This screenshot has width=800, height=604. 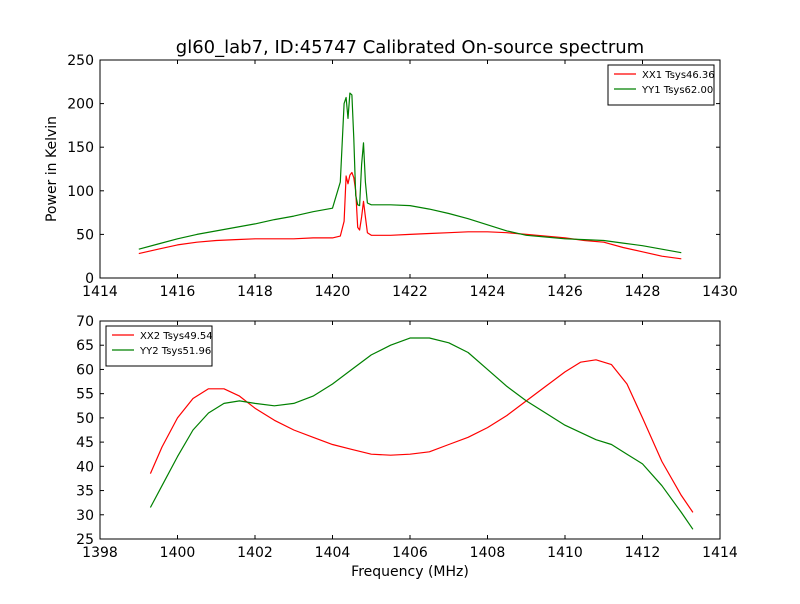 What do you see at coordinates (677, 90) in the screenshot?
I see `legend-entry: YY1 Tsys62.00` at bounding box center [677, 90].